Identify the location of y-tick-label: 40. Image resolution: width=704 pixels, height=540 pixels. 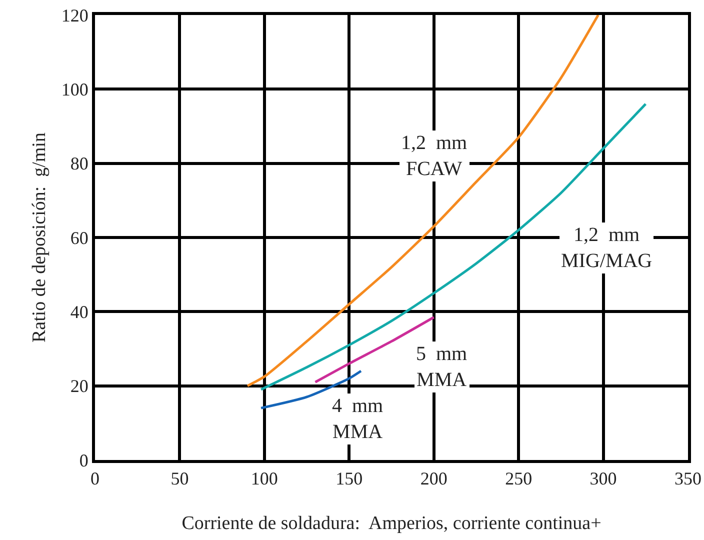
(79, 312).